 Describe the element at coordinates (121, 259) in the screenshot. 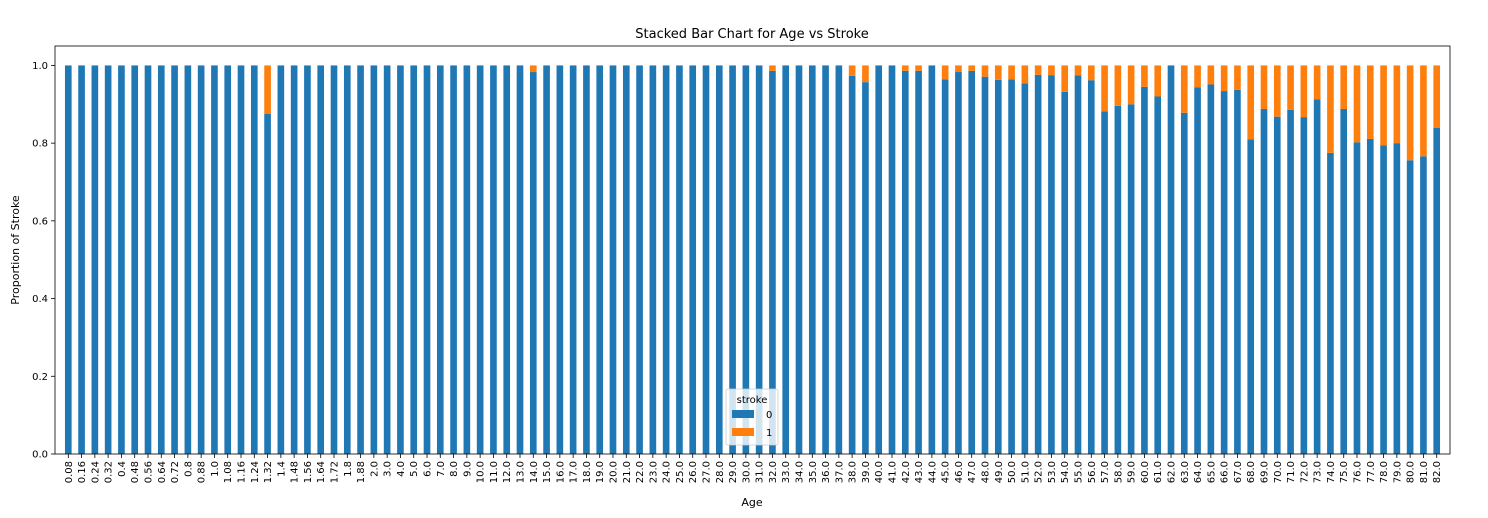

I see `bar-stroke-0-0.4` at that location.